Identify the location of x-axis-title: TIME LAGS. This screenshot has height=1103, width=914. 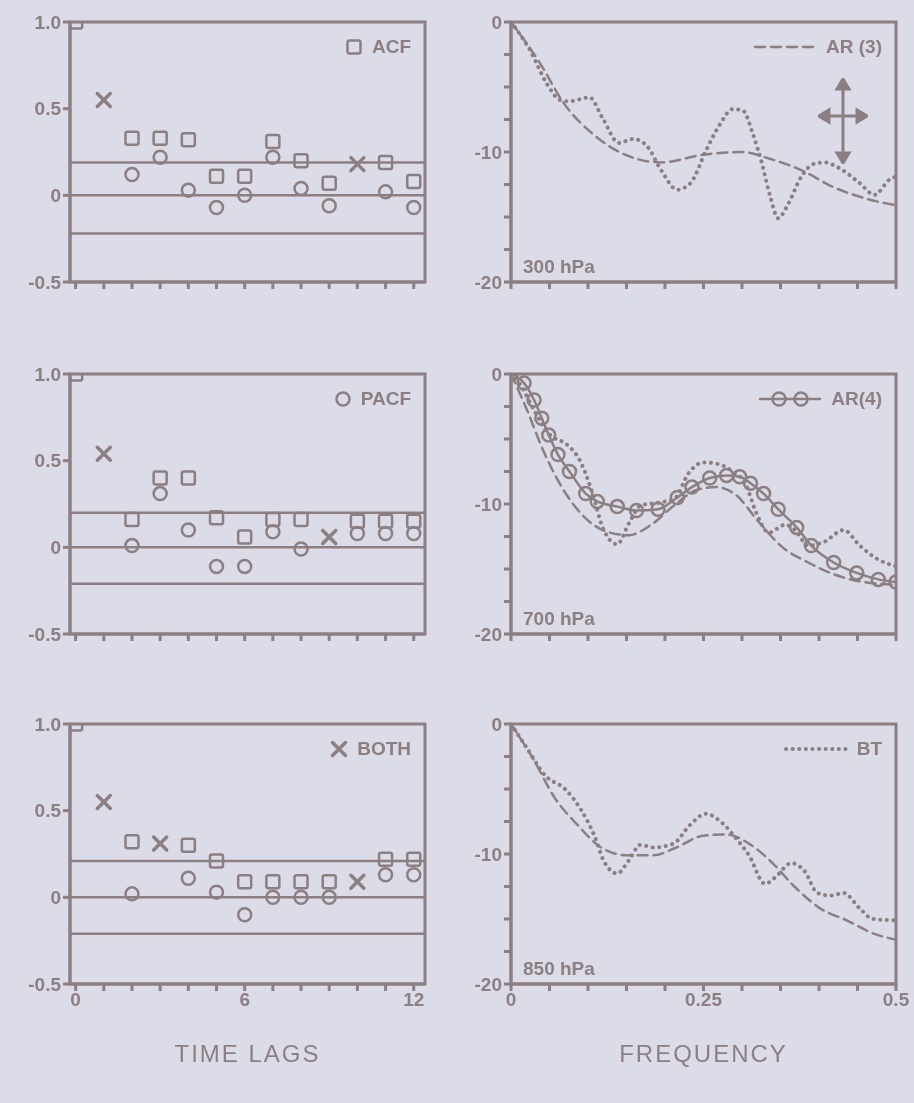
(247, 1053).